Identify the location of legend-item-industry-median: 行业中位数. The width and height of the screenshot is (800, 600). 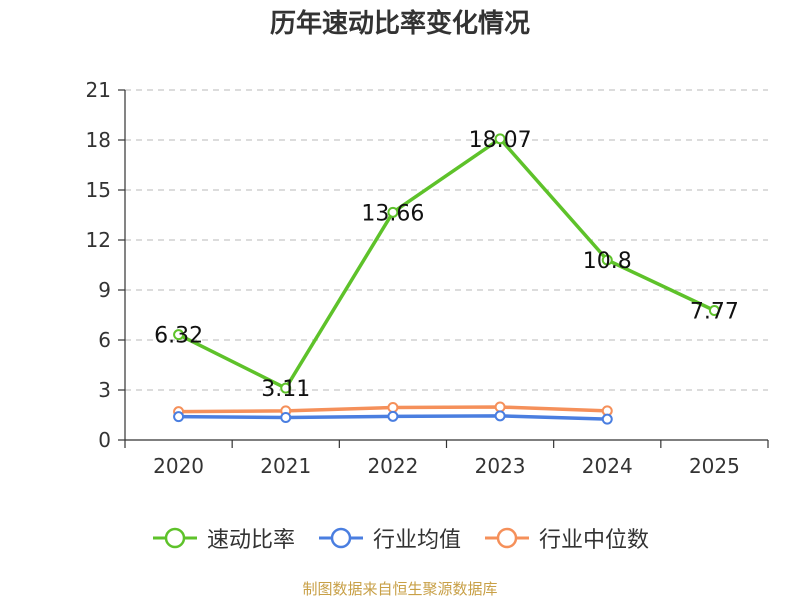
(566, 538).